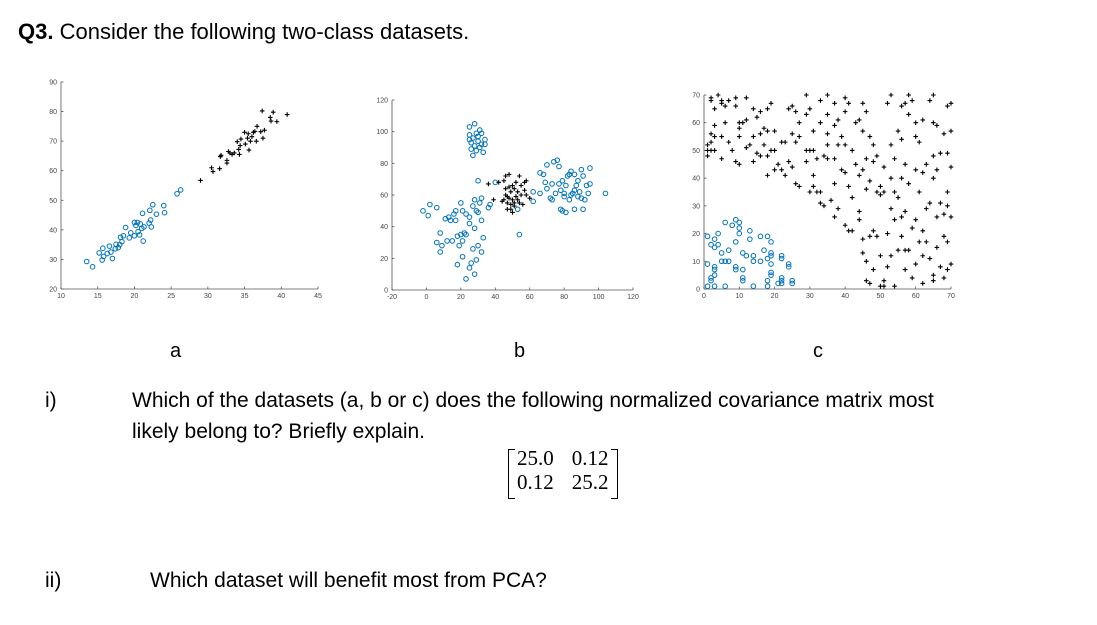 Image resolution: width=1097 pixels, height=625 pixels. Describe the element at coordinates (61, 296) in the screenshot. I see `x-tick-label: 10` at that location.